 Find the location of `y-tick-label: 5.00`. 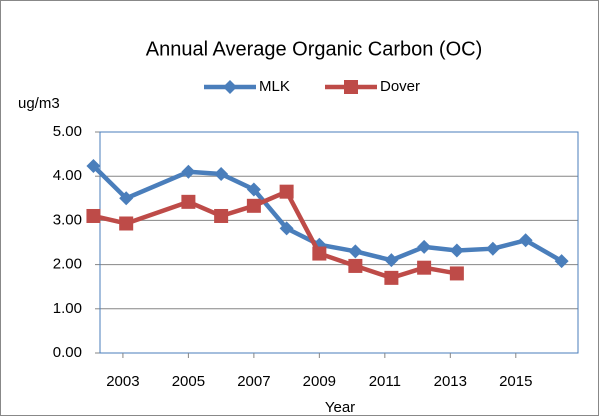

y-tick-label: 5.00 is located at coordinates (67, 131).